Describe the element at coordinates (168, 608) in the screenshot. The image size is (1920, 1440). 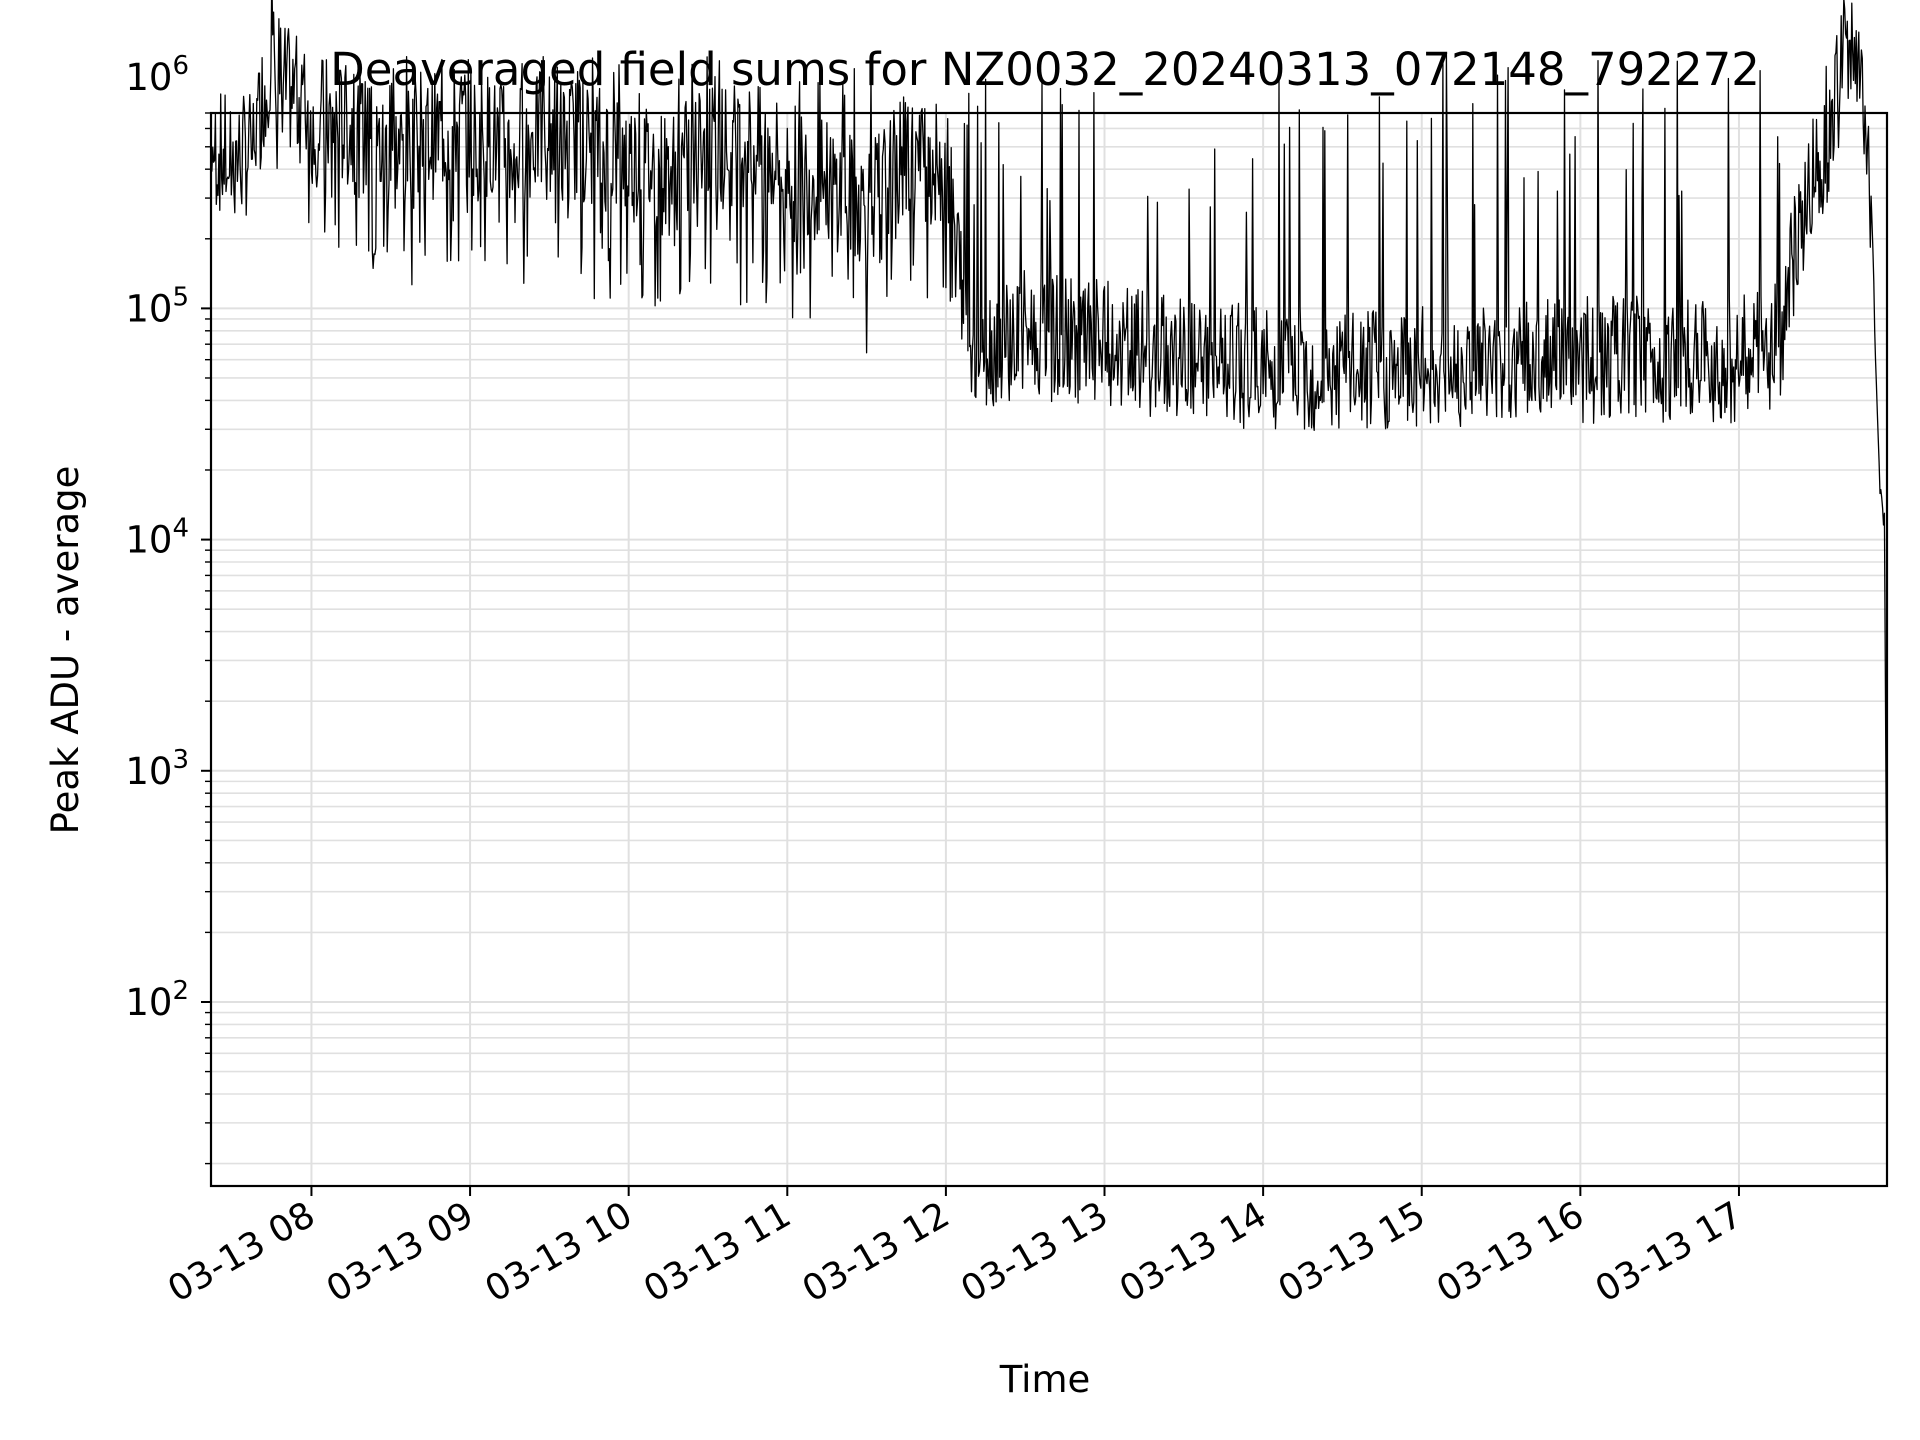
I see `y-axis: 102 103 104 105 106` at that location.